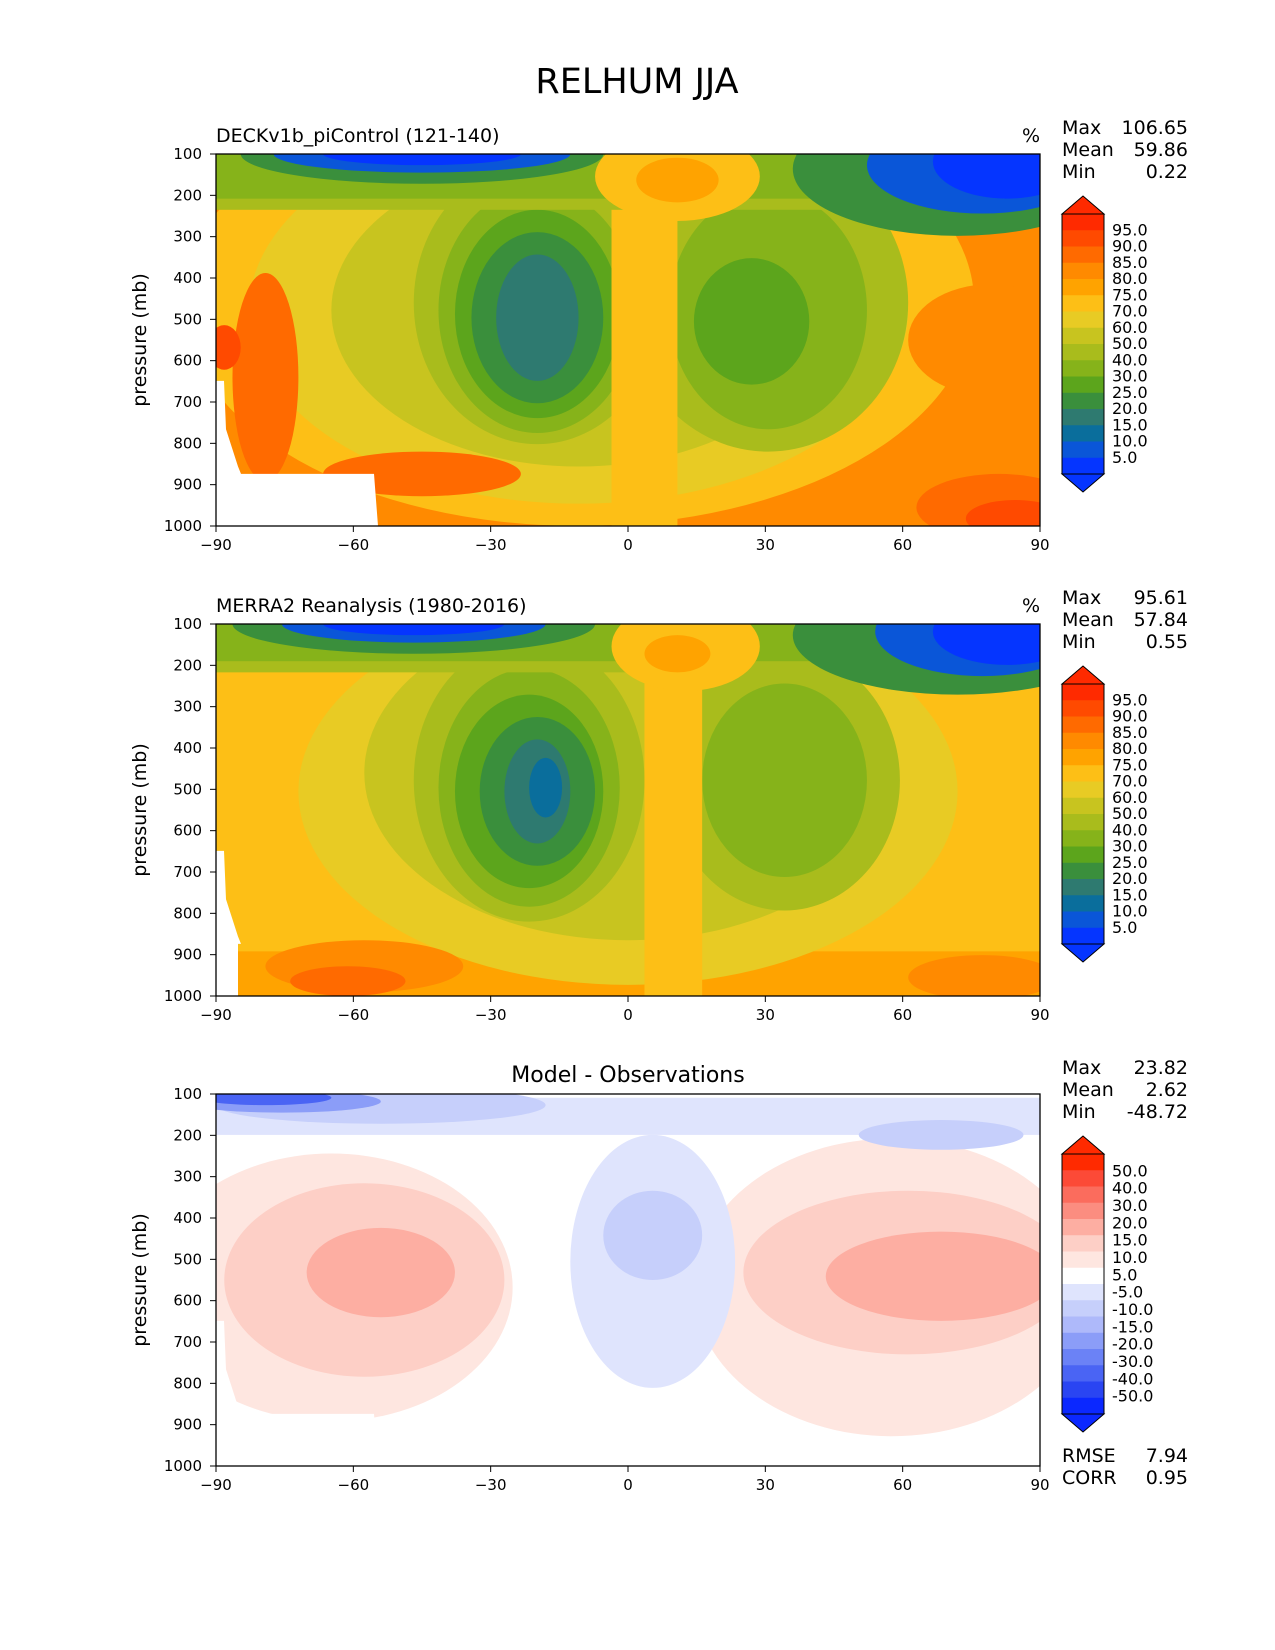 The image size is (1275, 1650). What do you see at coordinates (1130, 262) in the screenshot?
I see `colorbar-tick-label: 85.0` at bounding box center [1130, 262].